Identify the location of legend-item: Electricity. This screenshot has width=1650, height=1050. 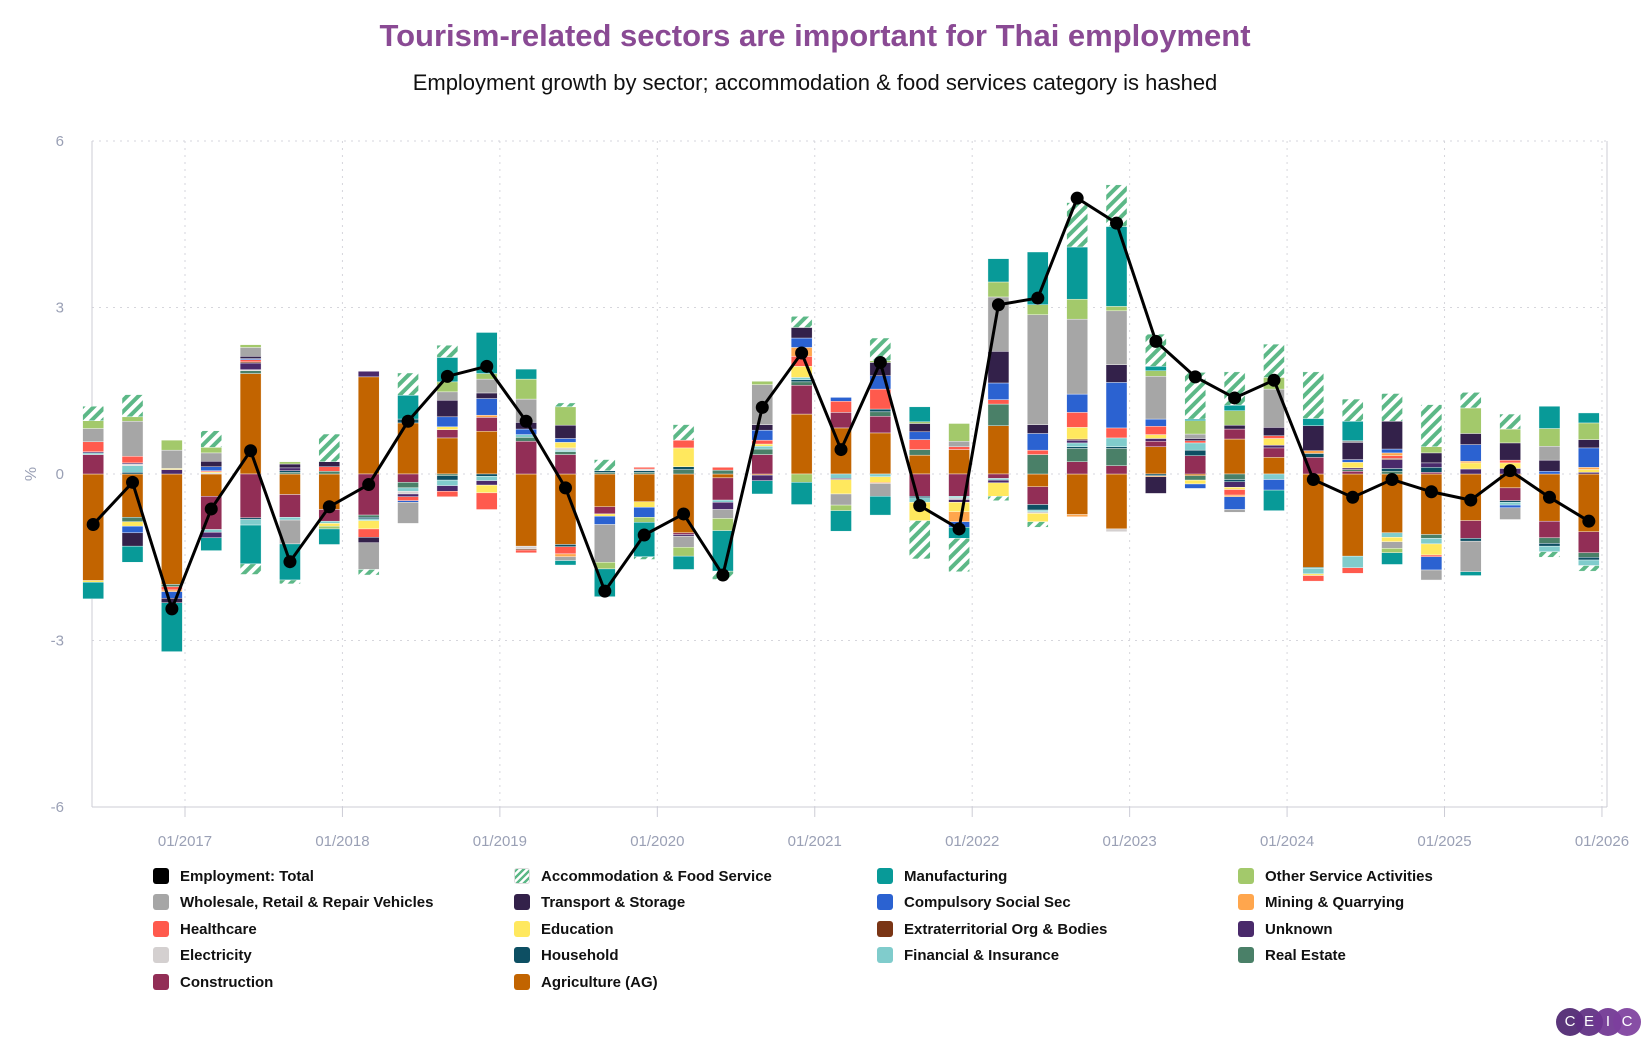
(202, 955).